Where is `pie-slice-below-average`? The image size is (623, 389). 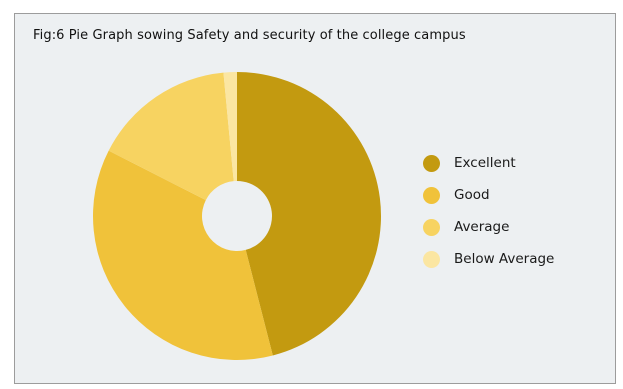 pie-slice-below-average is located at coordinates (230, 127).